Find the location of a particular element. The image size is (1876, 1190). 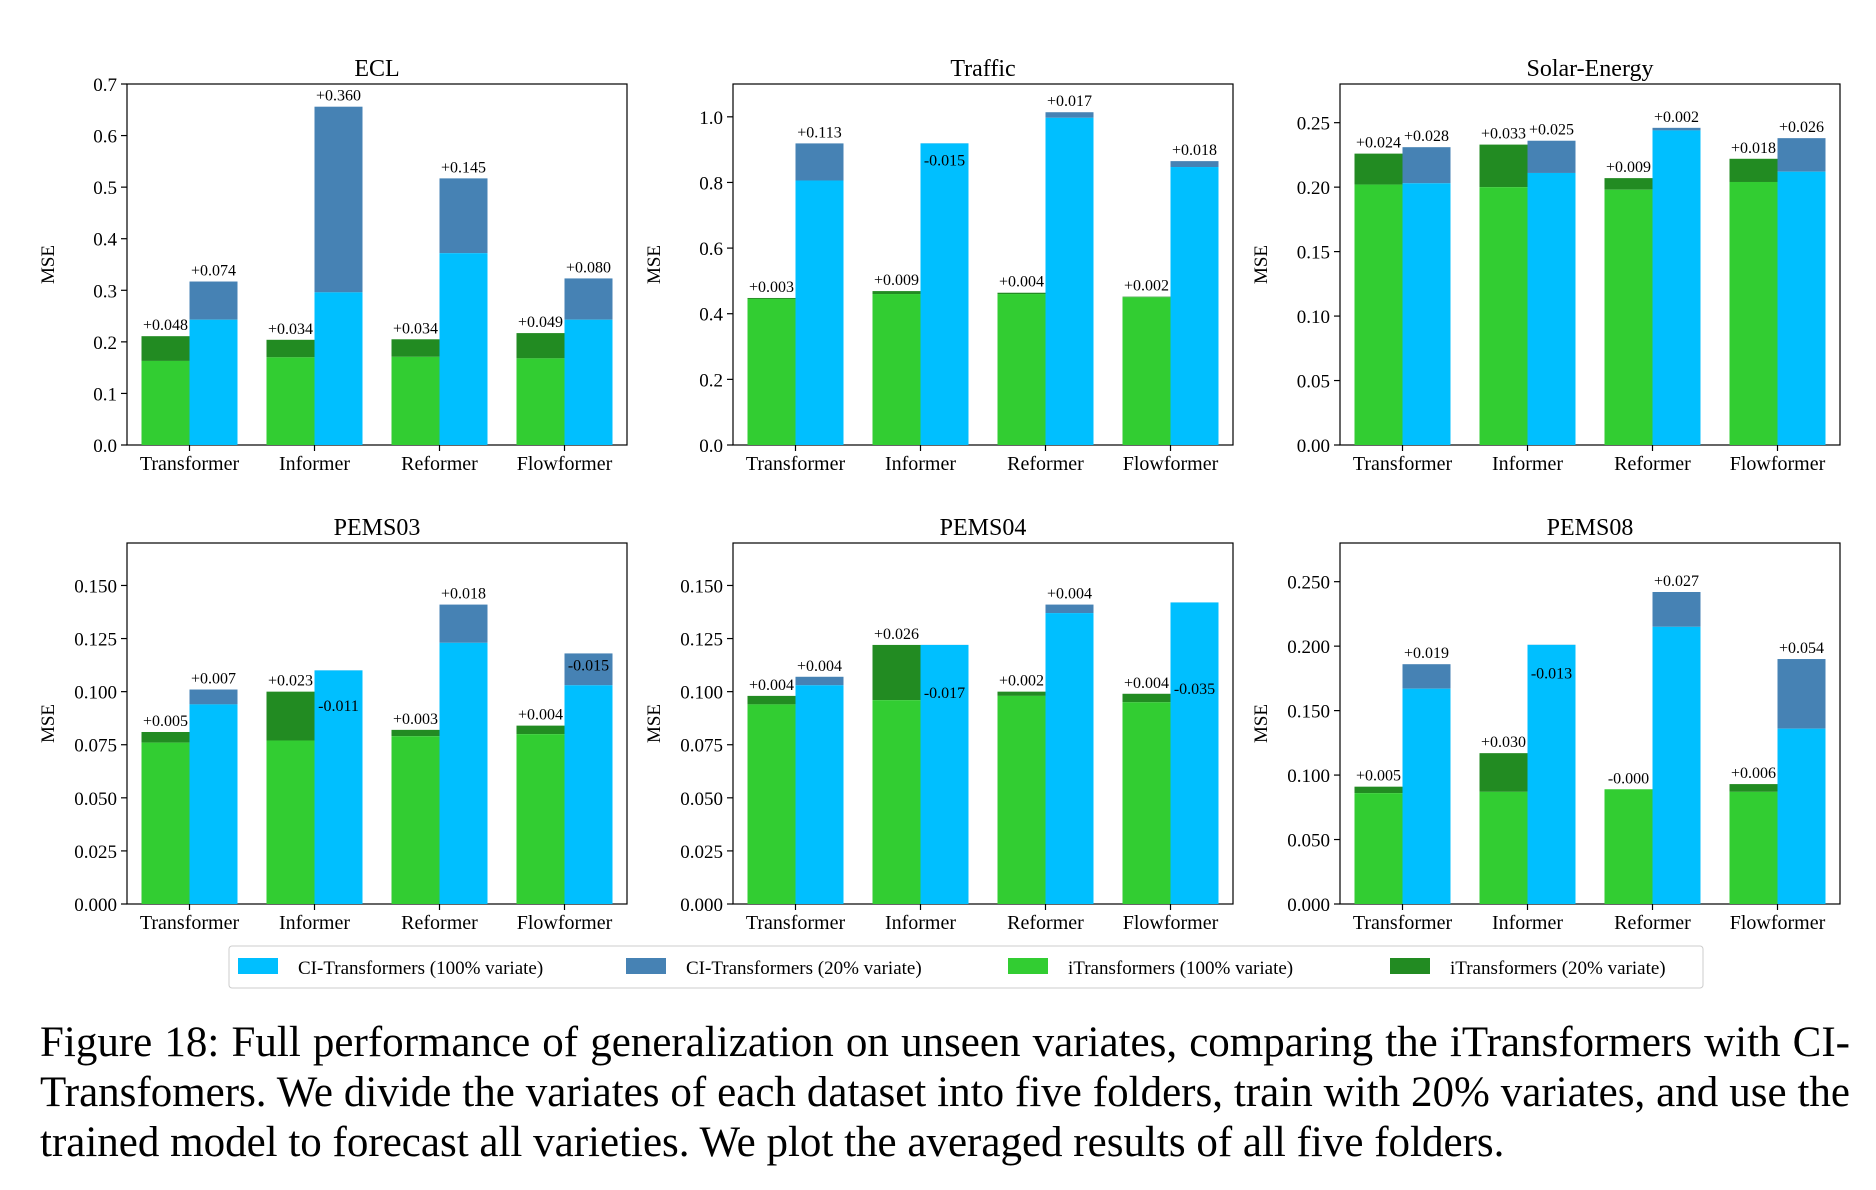

y-tick-label: 0.250 is located at coordinates (1308, 583).